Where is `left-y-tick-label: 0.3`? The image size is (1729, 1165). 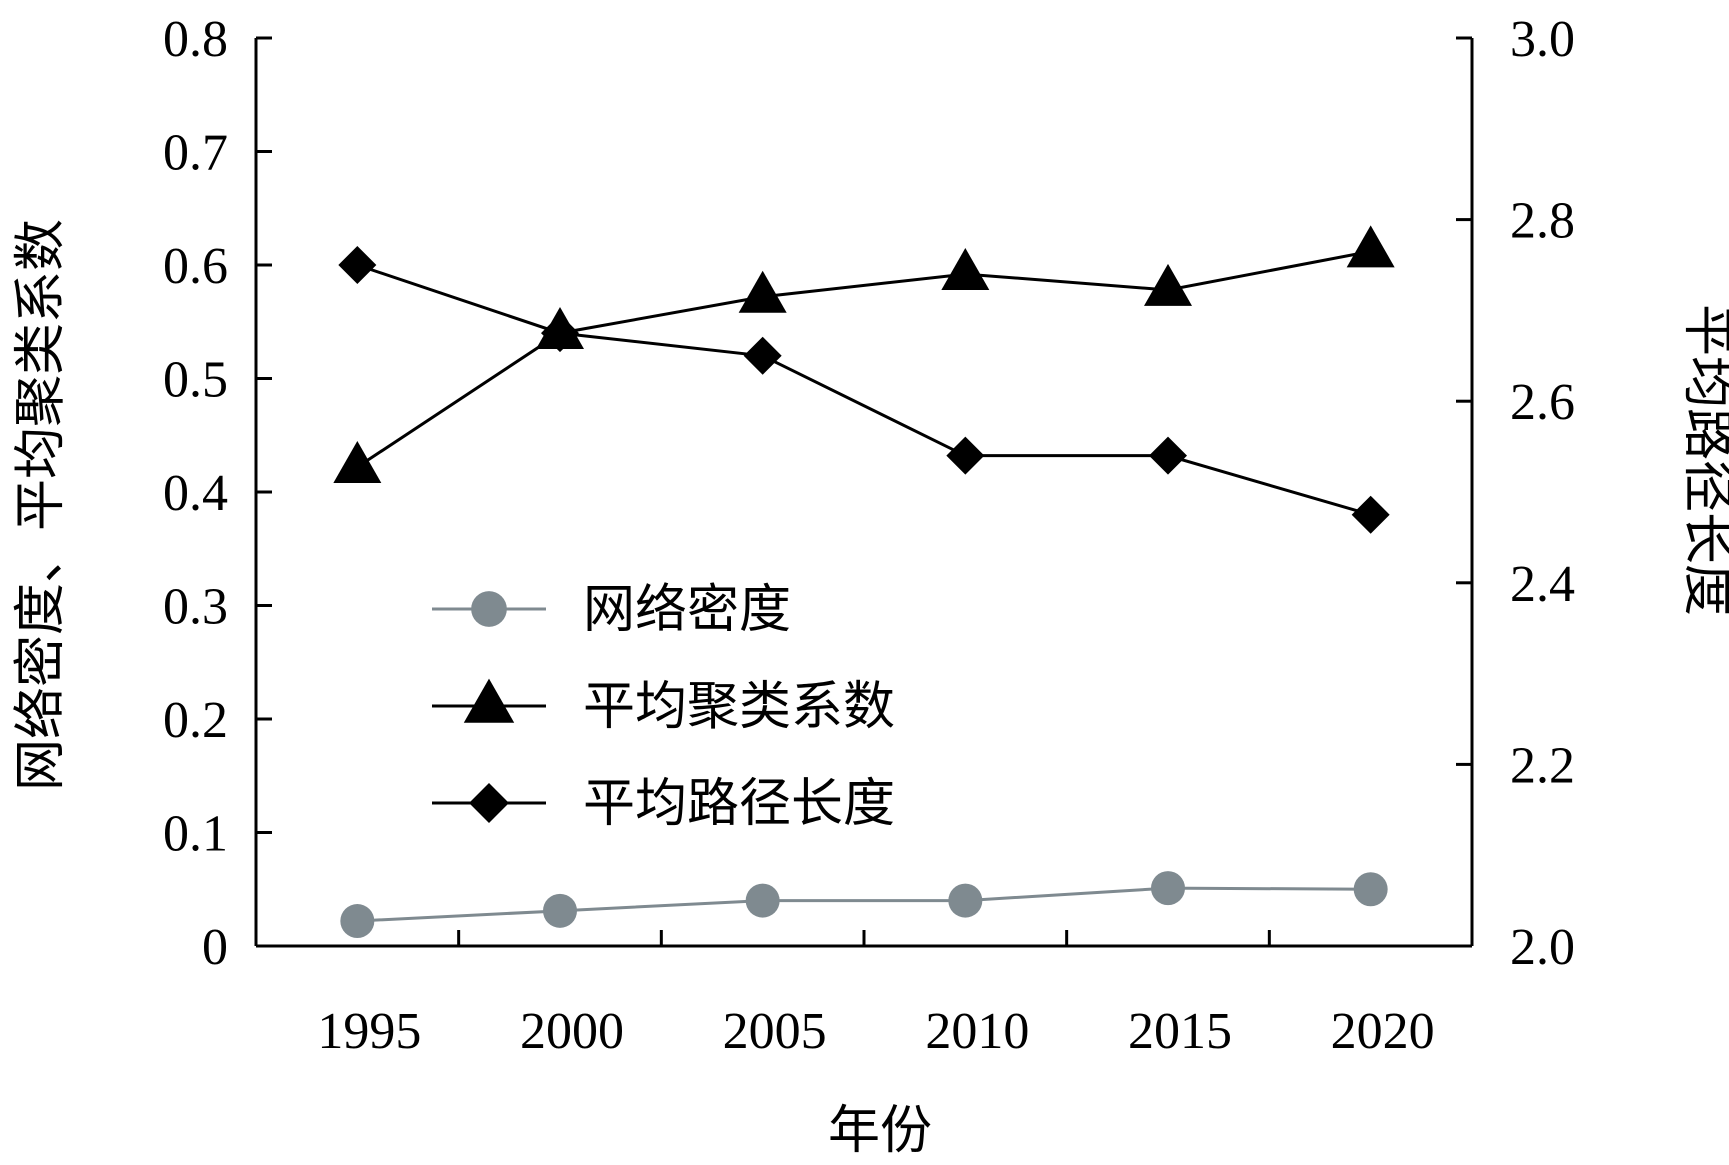 left-y-tick-label: 0.3 is located at coordinates (195, 607).